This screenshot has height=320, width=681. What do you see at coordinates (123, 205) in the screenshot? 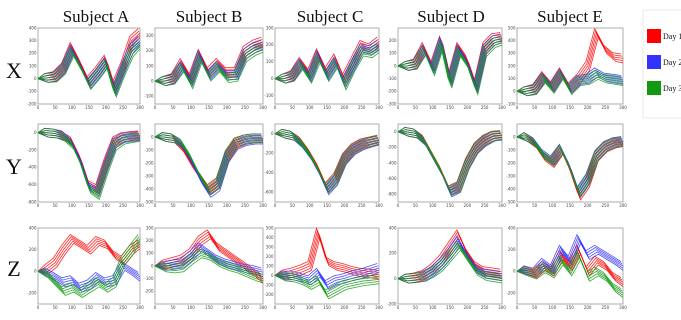
I see `panel-y-1-xtick-5: 250` at bounding box center [123, 205].